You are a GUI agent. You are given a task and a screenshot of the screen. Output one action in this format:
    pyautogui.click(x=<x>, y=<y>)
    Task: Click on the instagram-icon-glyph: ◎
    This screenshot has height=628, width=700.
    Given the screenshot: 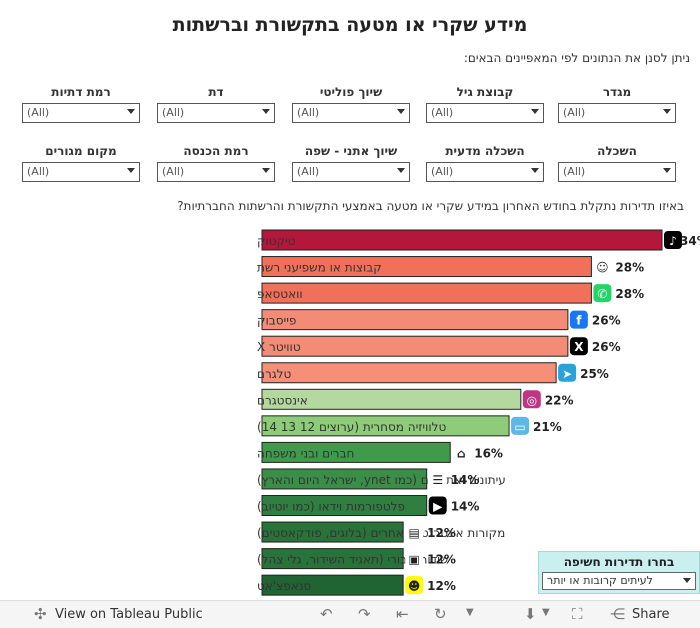 What is the action you would take?
    pyautogui.click(x=532, y=400)
    